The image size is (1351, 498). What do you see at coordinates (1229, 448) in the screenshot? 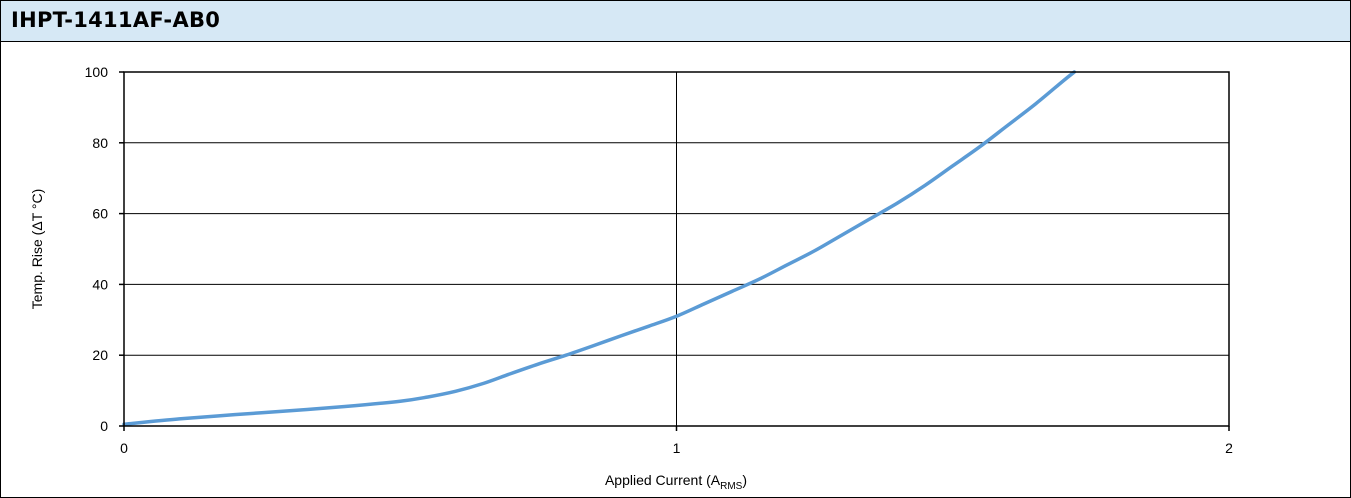
I see `x-tick-label-2: 2` at bounding box center [1229, 448].